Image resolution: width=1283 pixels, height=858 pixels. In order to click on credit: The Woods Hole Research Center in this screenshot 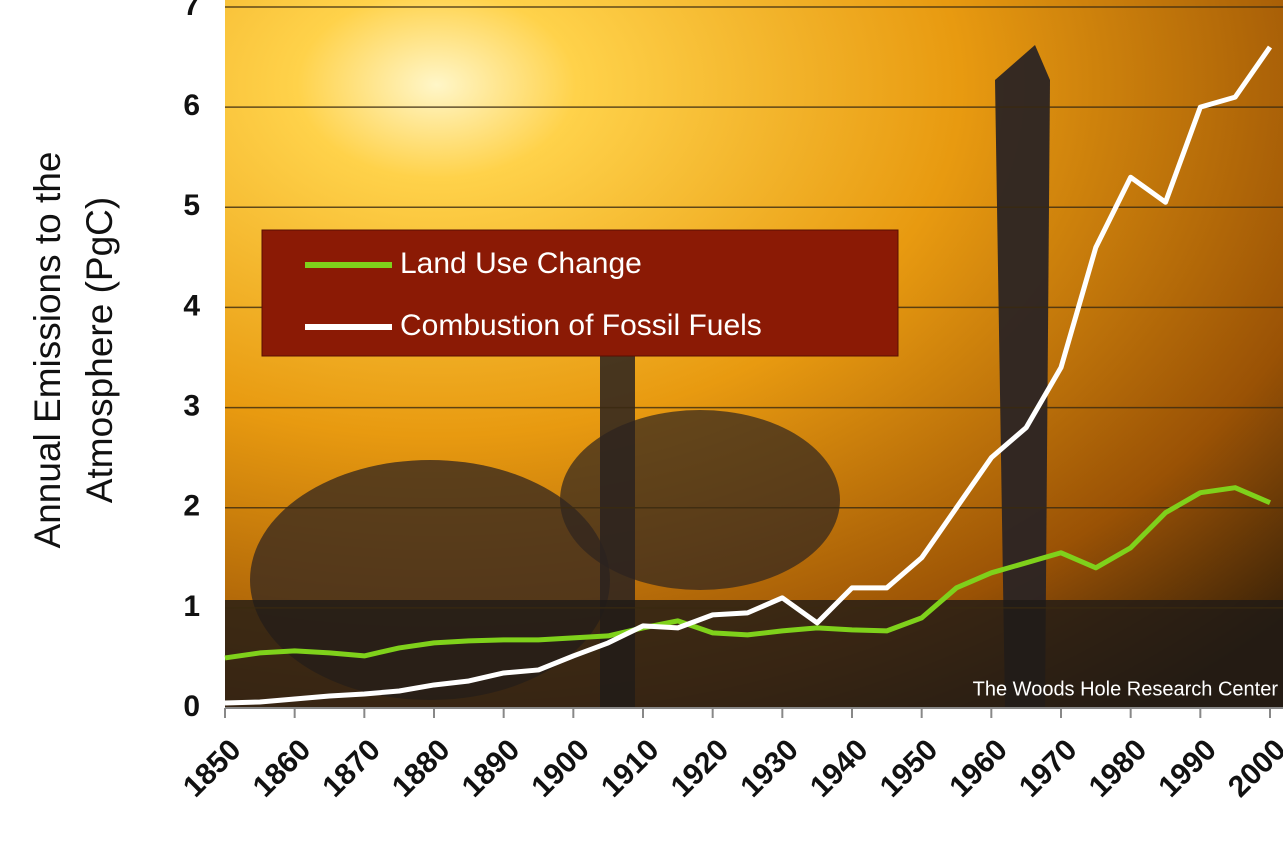, I will do `click(1126, 689)`.